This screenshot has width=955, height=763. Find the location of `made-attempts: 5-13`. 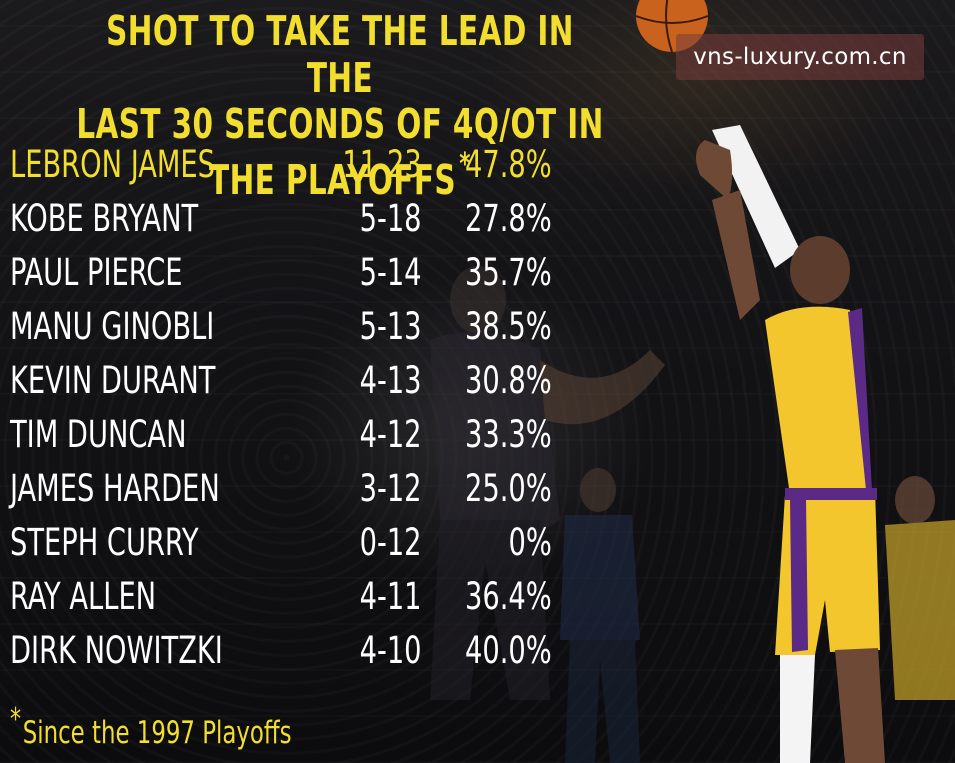

made-attempts: 5-13 is located at coordinates (391, 326).